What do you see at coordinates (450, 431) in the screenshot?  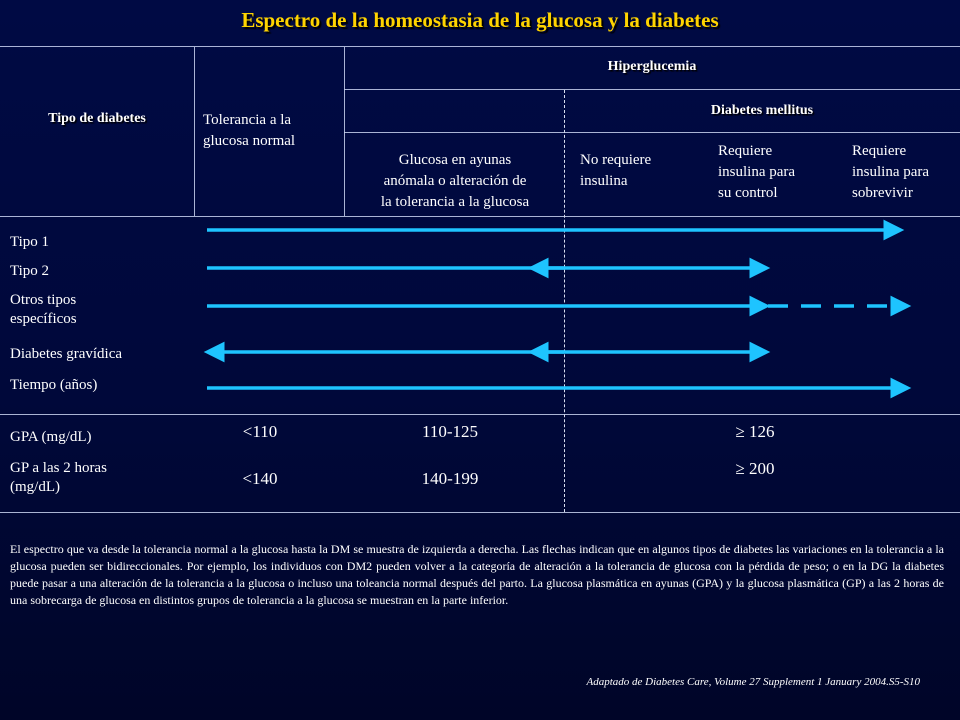 I see `gpa-intermediate-value: 110-125` at bounding box center [450, 431].